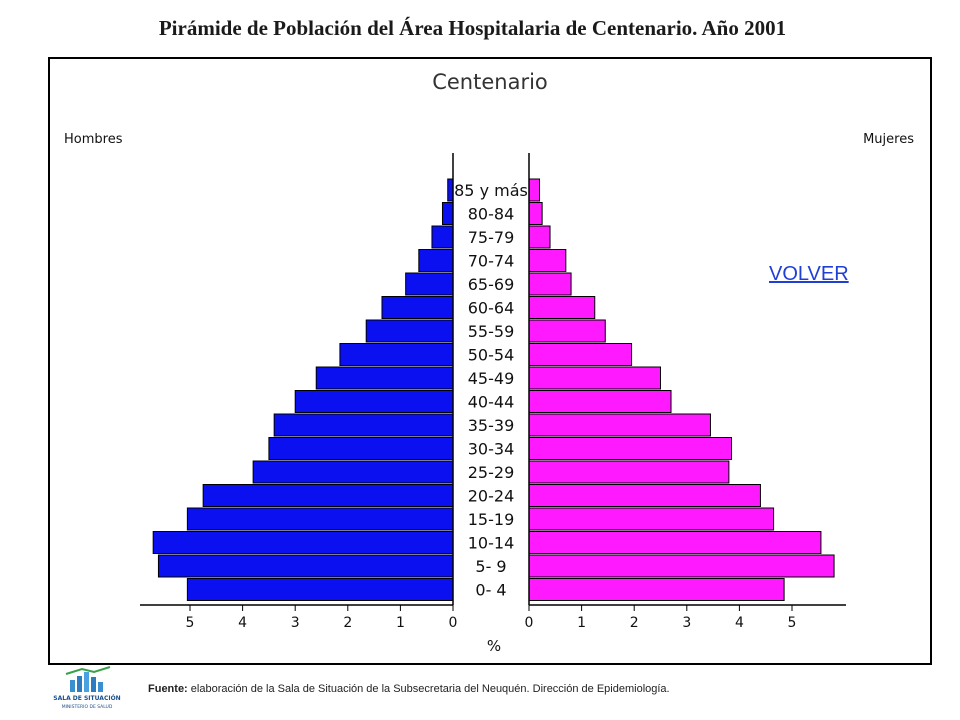 The image size is (960, 720). I want to click on age-label-4: 65-69, so click(491, 284).